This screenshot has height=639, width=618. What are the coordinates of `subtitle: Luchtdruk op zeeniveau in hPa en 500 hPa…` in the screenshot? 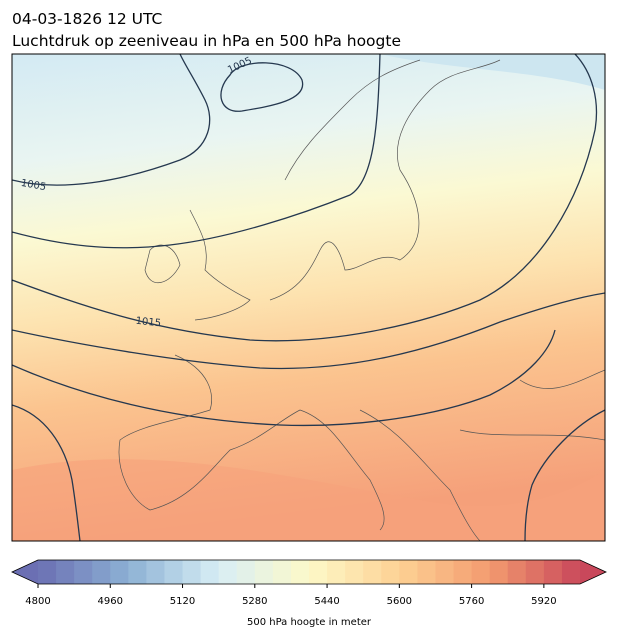 It's located at (206, 41).